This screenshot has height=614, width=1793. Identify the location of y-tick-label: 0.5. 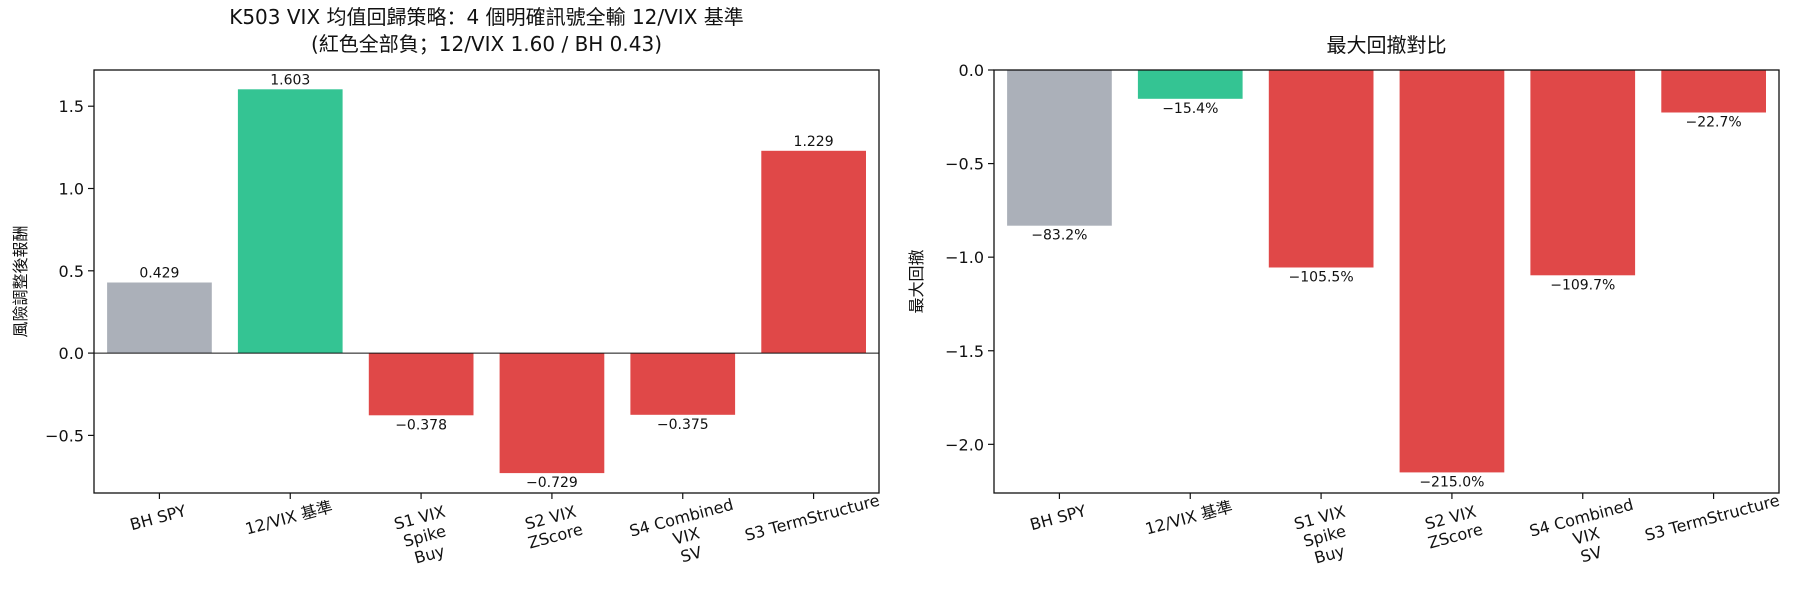
(71, 271).